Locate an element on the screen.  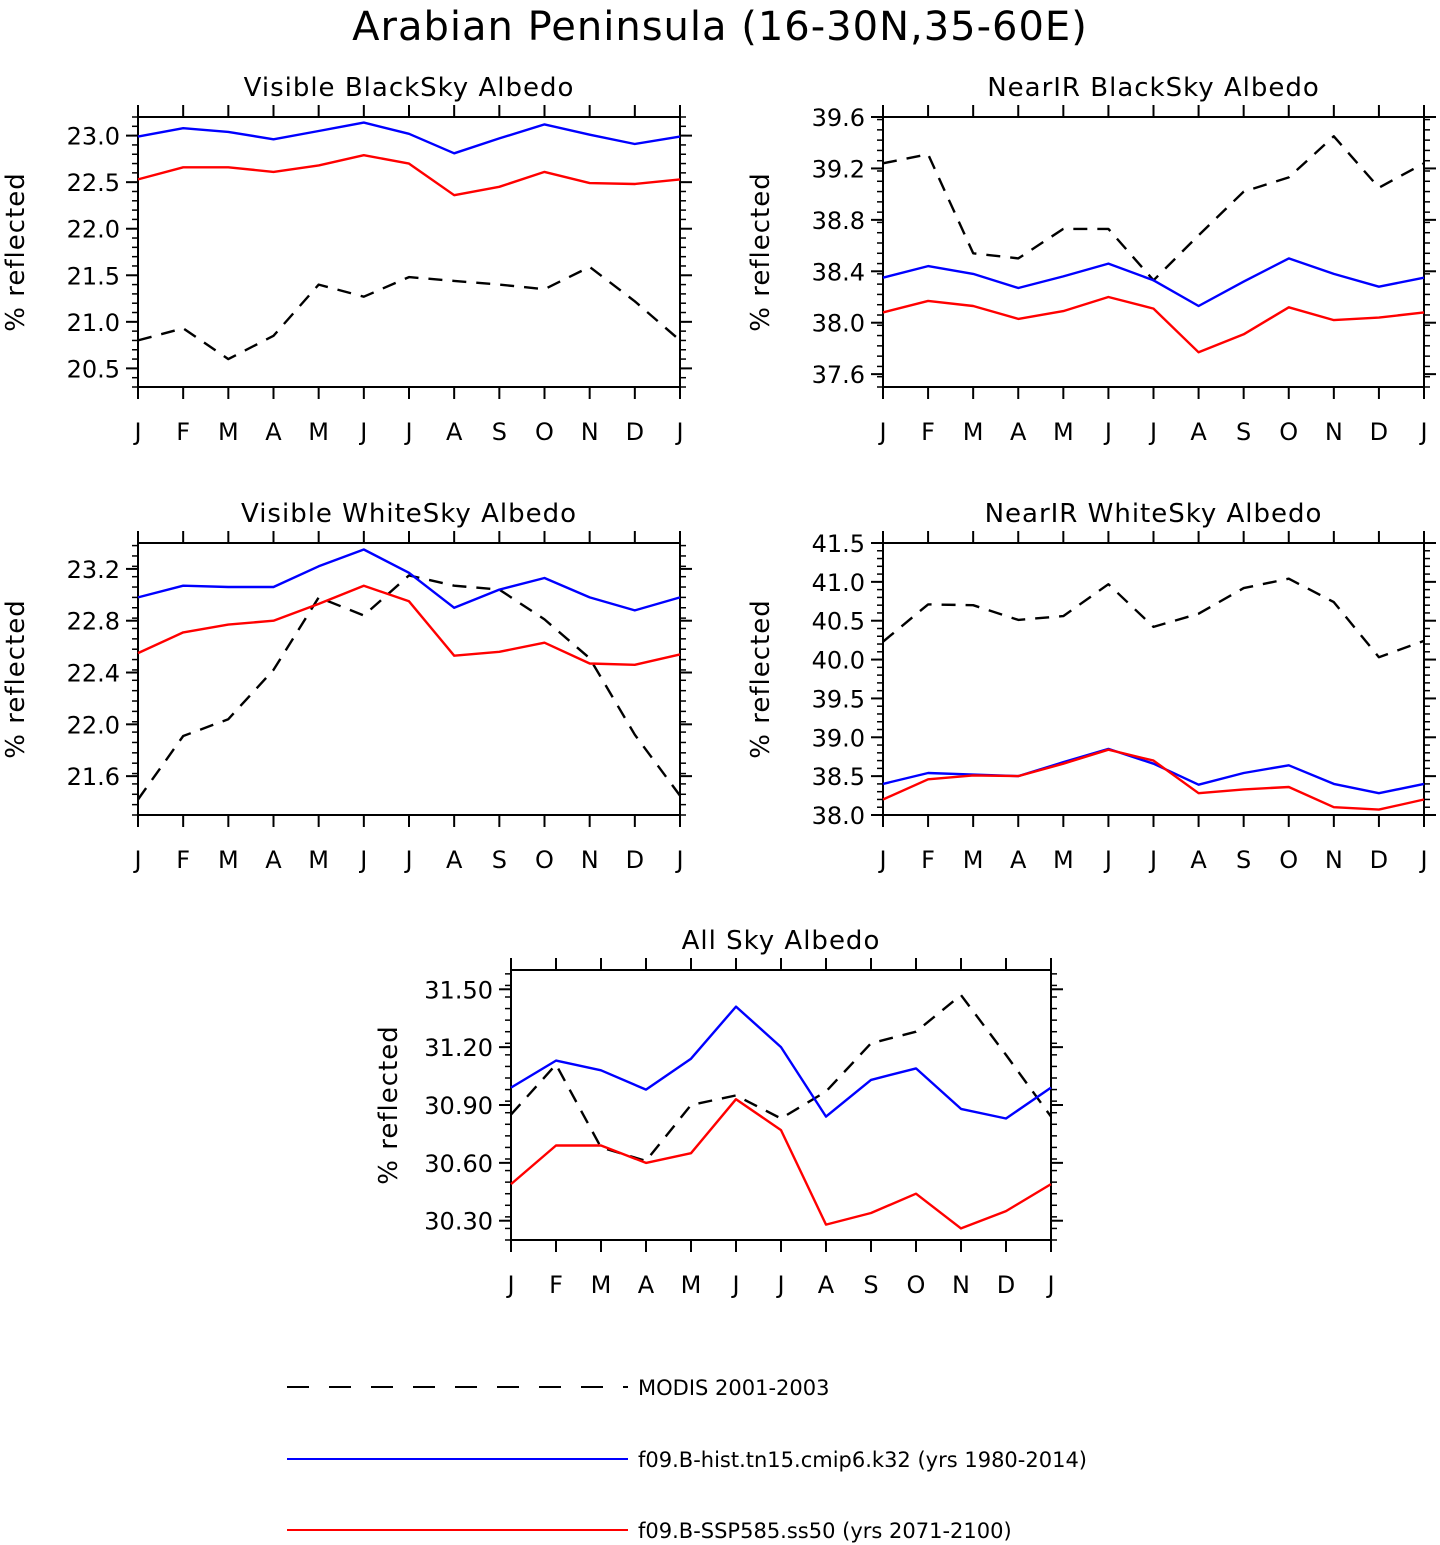
y-tick-label: 39.5 is located at coordinates (838, 699).